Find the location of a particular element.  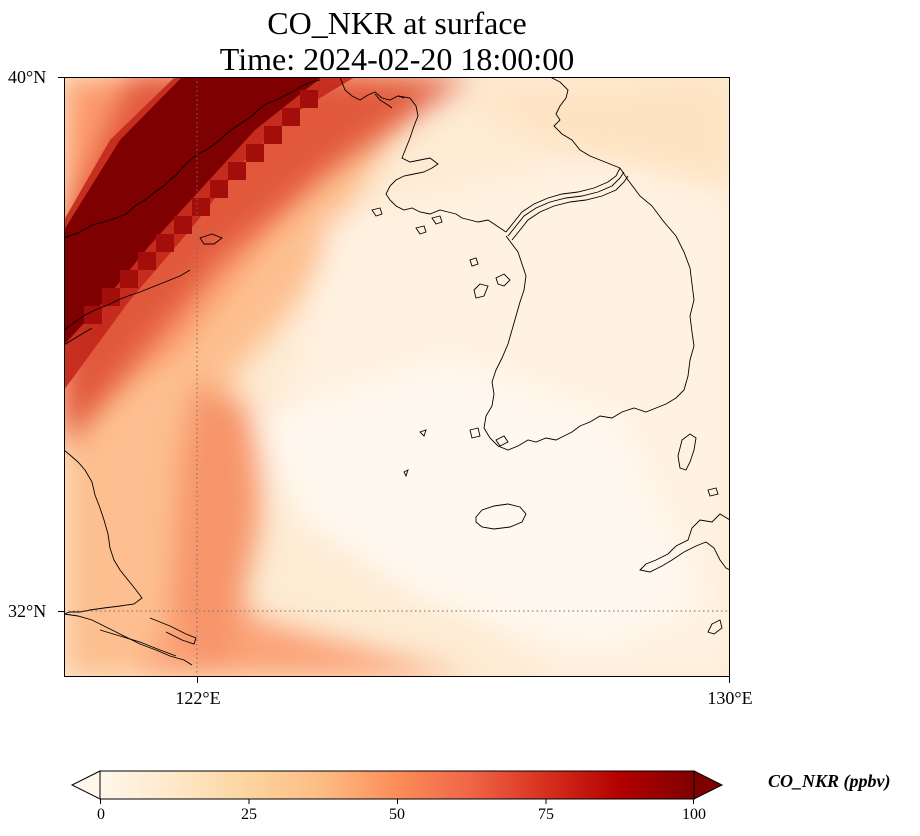

colorbar-tick-25: 25 is located at coordinates (249, 814).